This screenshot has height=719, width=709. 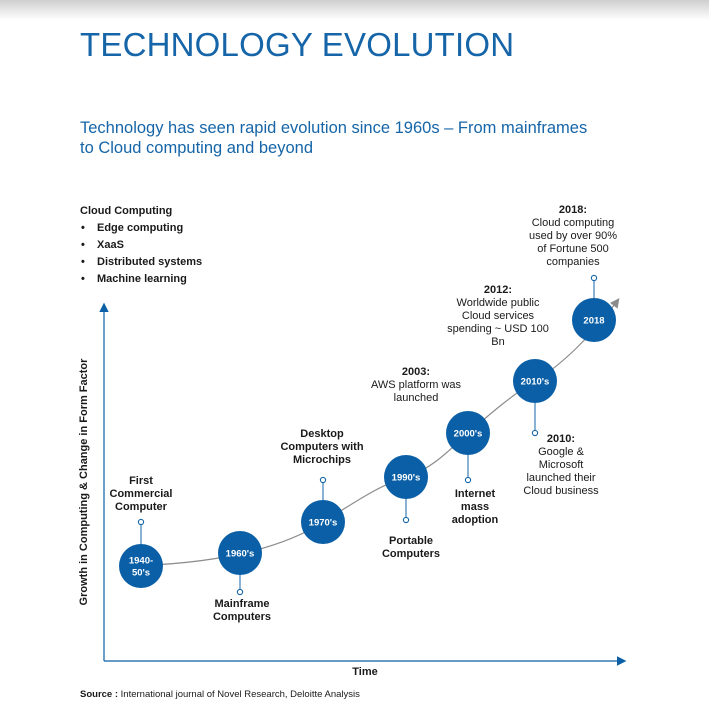 I want to click on top-shadow, so click(x=354, y=10).